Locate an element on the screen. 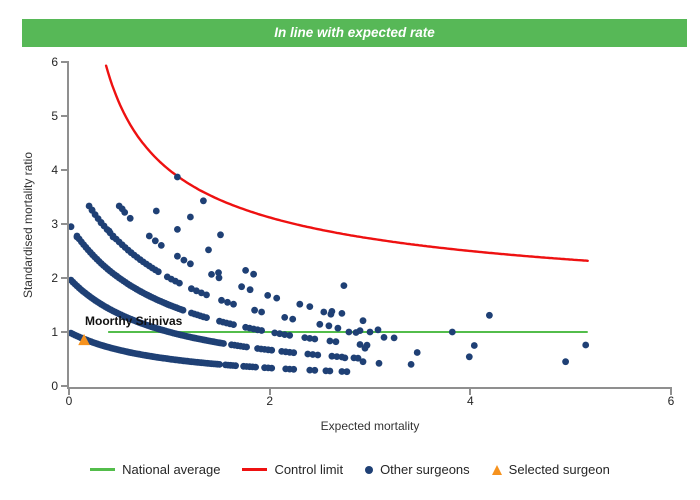 Image resolution: width=700 pixels, height=500 pixels. legend-label: Selected surgeon is located at coordinates (559, 469).